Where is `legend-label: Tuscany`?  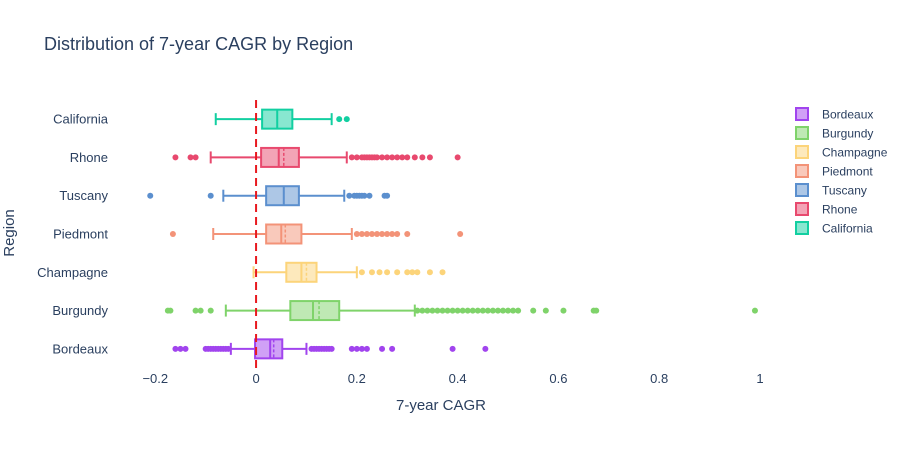 legend-label: Tuscany is located at coordinates (844, 191).